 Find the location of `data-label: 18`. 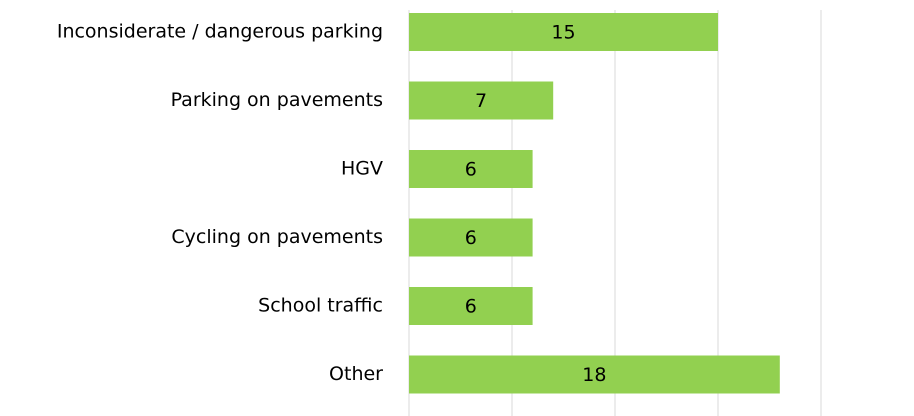

data-label: 18 is located at coordinates (594, 375).